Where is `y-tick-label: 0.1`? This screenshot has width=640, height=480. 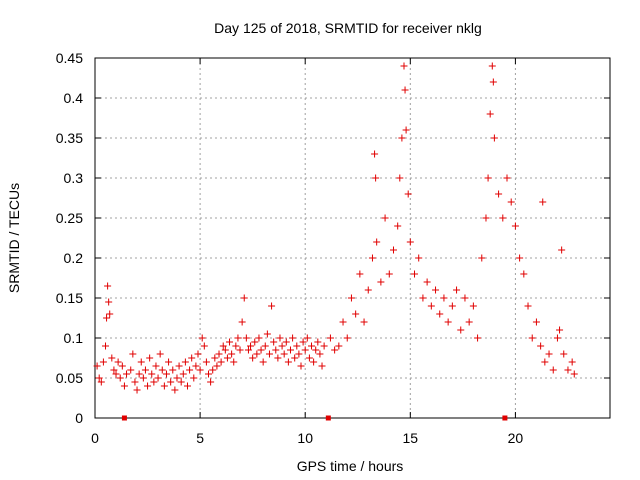 y-tick-label: 0.1 is located at coordinates (74, 338).